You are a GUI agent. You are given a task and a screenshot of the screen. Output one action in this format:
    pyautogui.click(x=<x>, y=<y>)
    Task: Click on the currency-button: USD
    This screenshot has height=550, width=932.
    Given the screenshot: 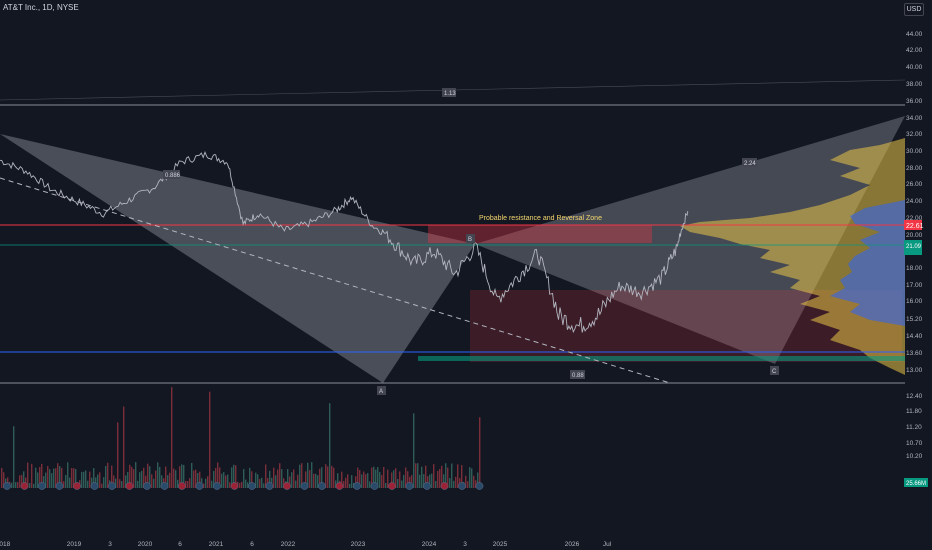 What is the action you would take?
    pyautogui.click(x=914, y=9)
    